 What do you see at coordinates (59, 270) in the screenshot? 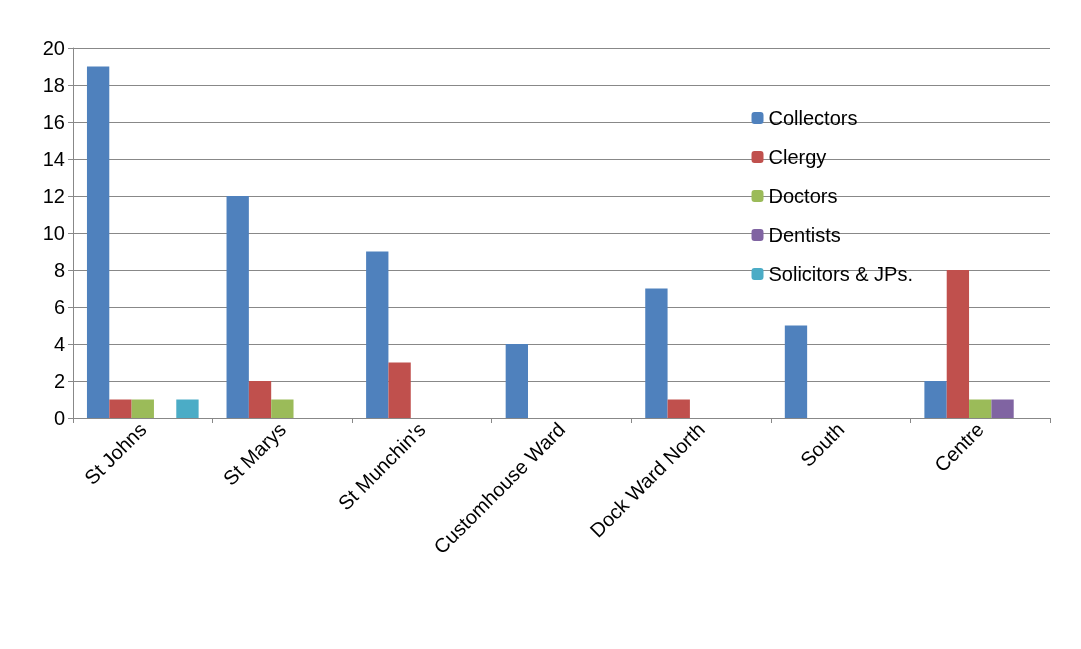
I see `y-tick-label: 8` at bounding box center [59, 270].